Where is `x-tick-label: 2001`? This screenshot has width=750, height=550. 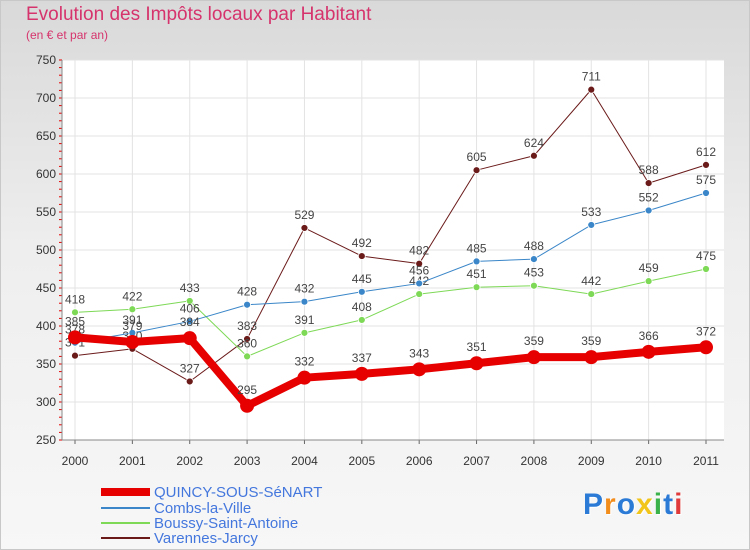 x-tick-label: 2001 is located at coordinates (132, 461).